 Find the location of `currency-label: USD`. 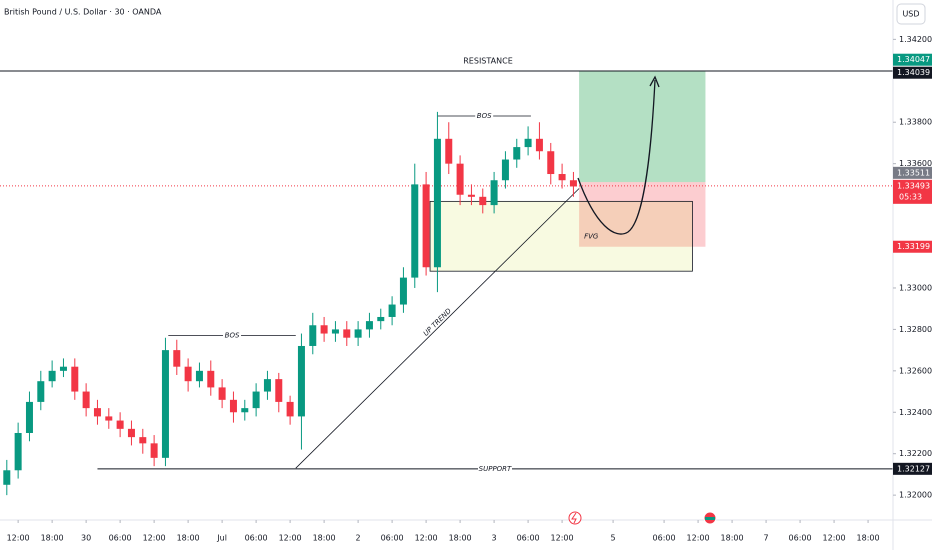

currency-label: USD is located at coordinates (910, 14).